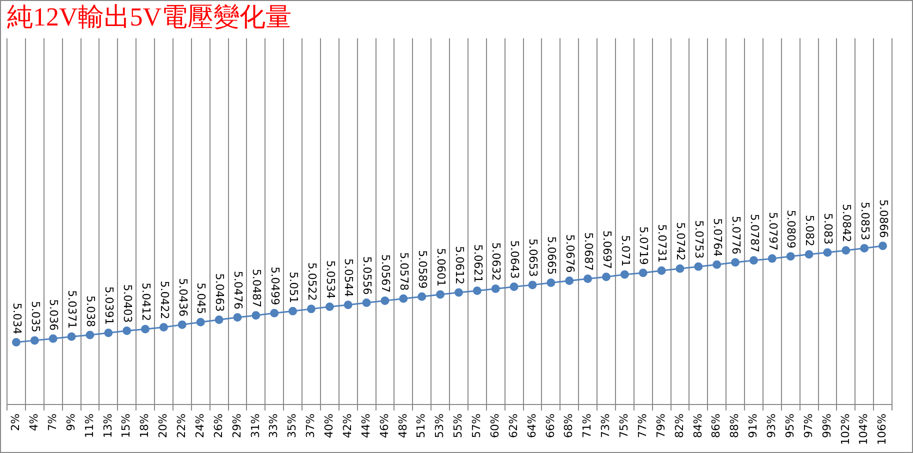  What do you see at coordinates (349, 277) in the screenshot?
I see `data-label: 5.0544` at bounding box center [349, 277].